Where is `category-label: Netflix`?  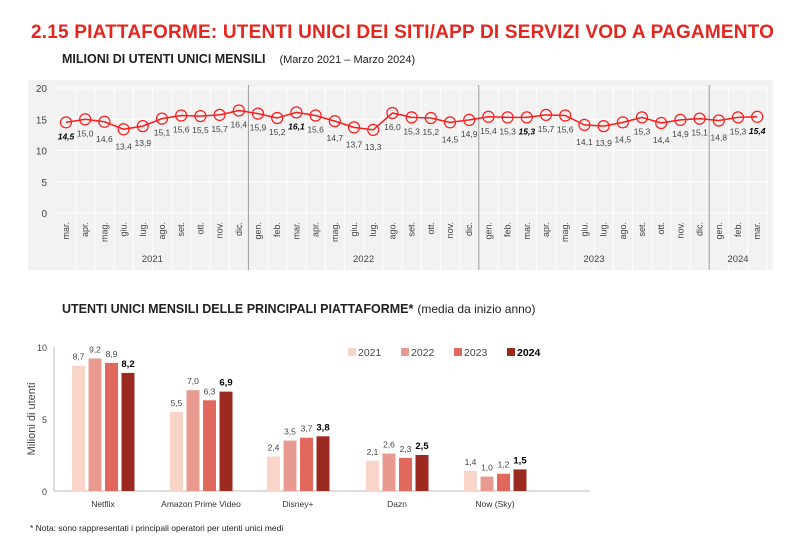 category-label: Netflix is located at coordinates (103, 504).